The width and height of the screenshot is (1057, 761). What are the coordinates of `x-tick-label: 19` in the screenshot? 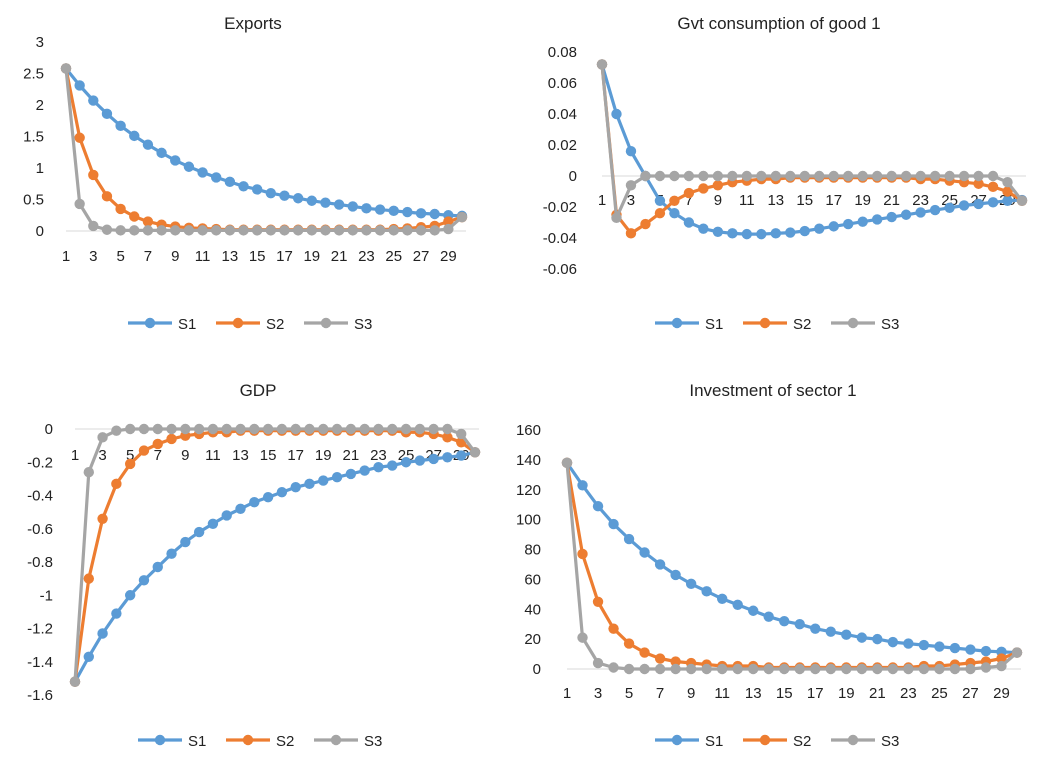 It's located at (311, 256).